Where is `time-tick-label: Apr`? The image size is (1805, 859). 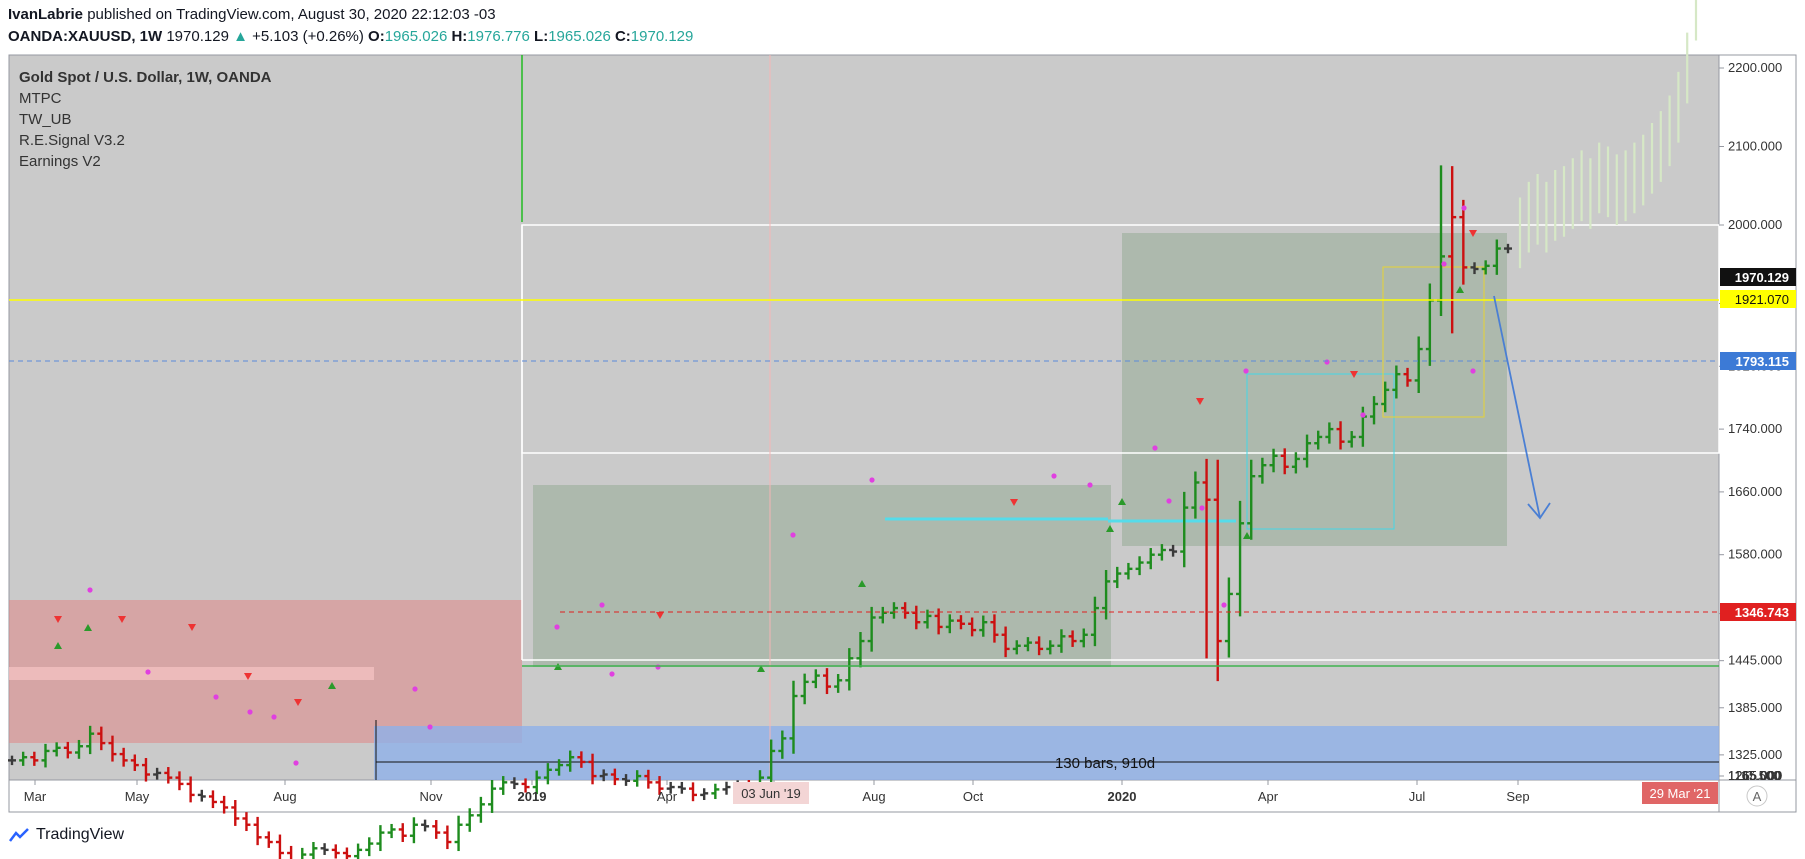 time-tick-label: Apr is located at coordinates (1268, 796).